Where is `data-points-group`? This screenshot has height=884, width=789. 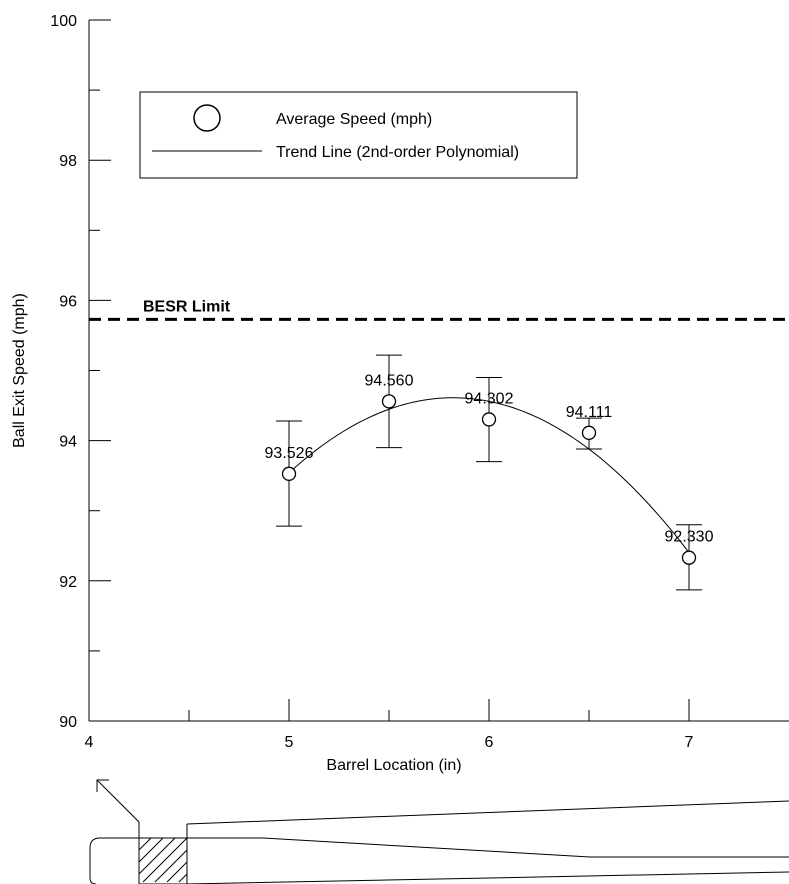 data-points-group is located at coordinates (489, 479).